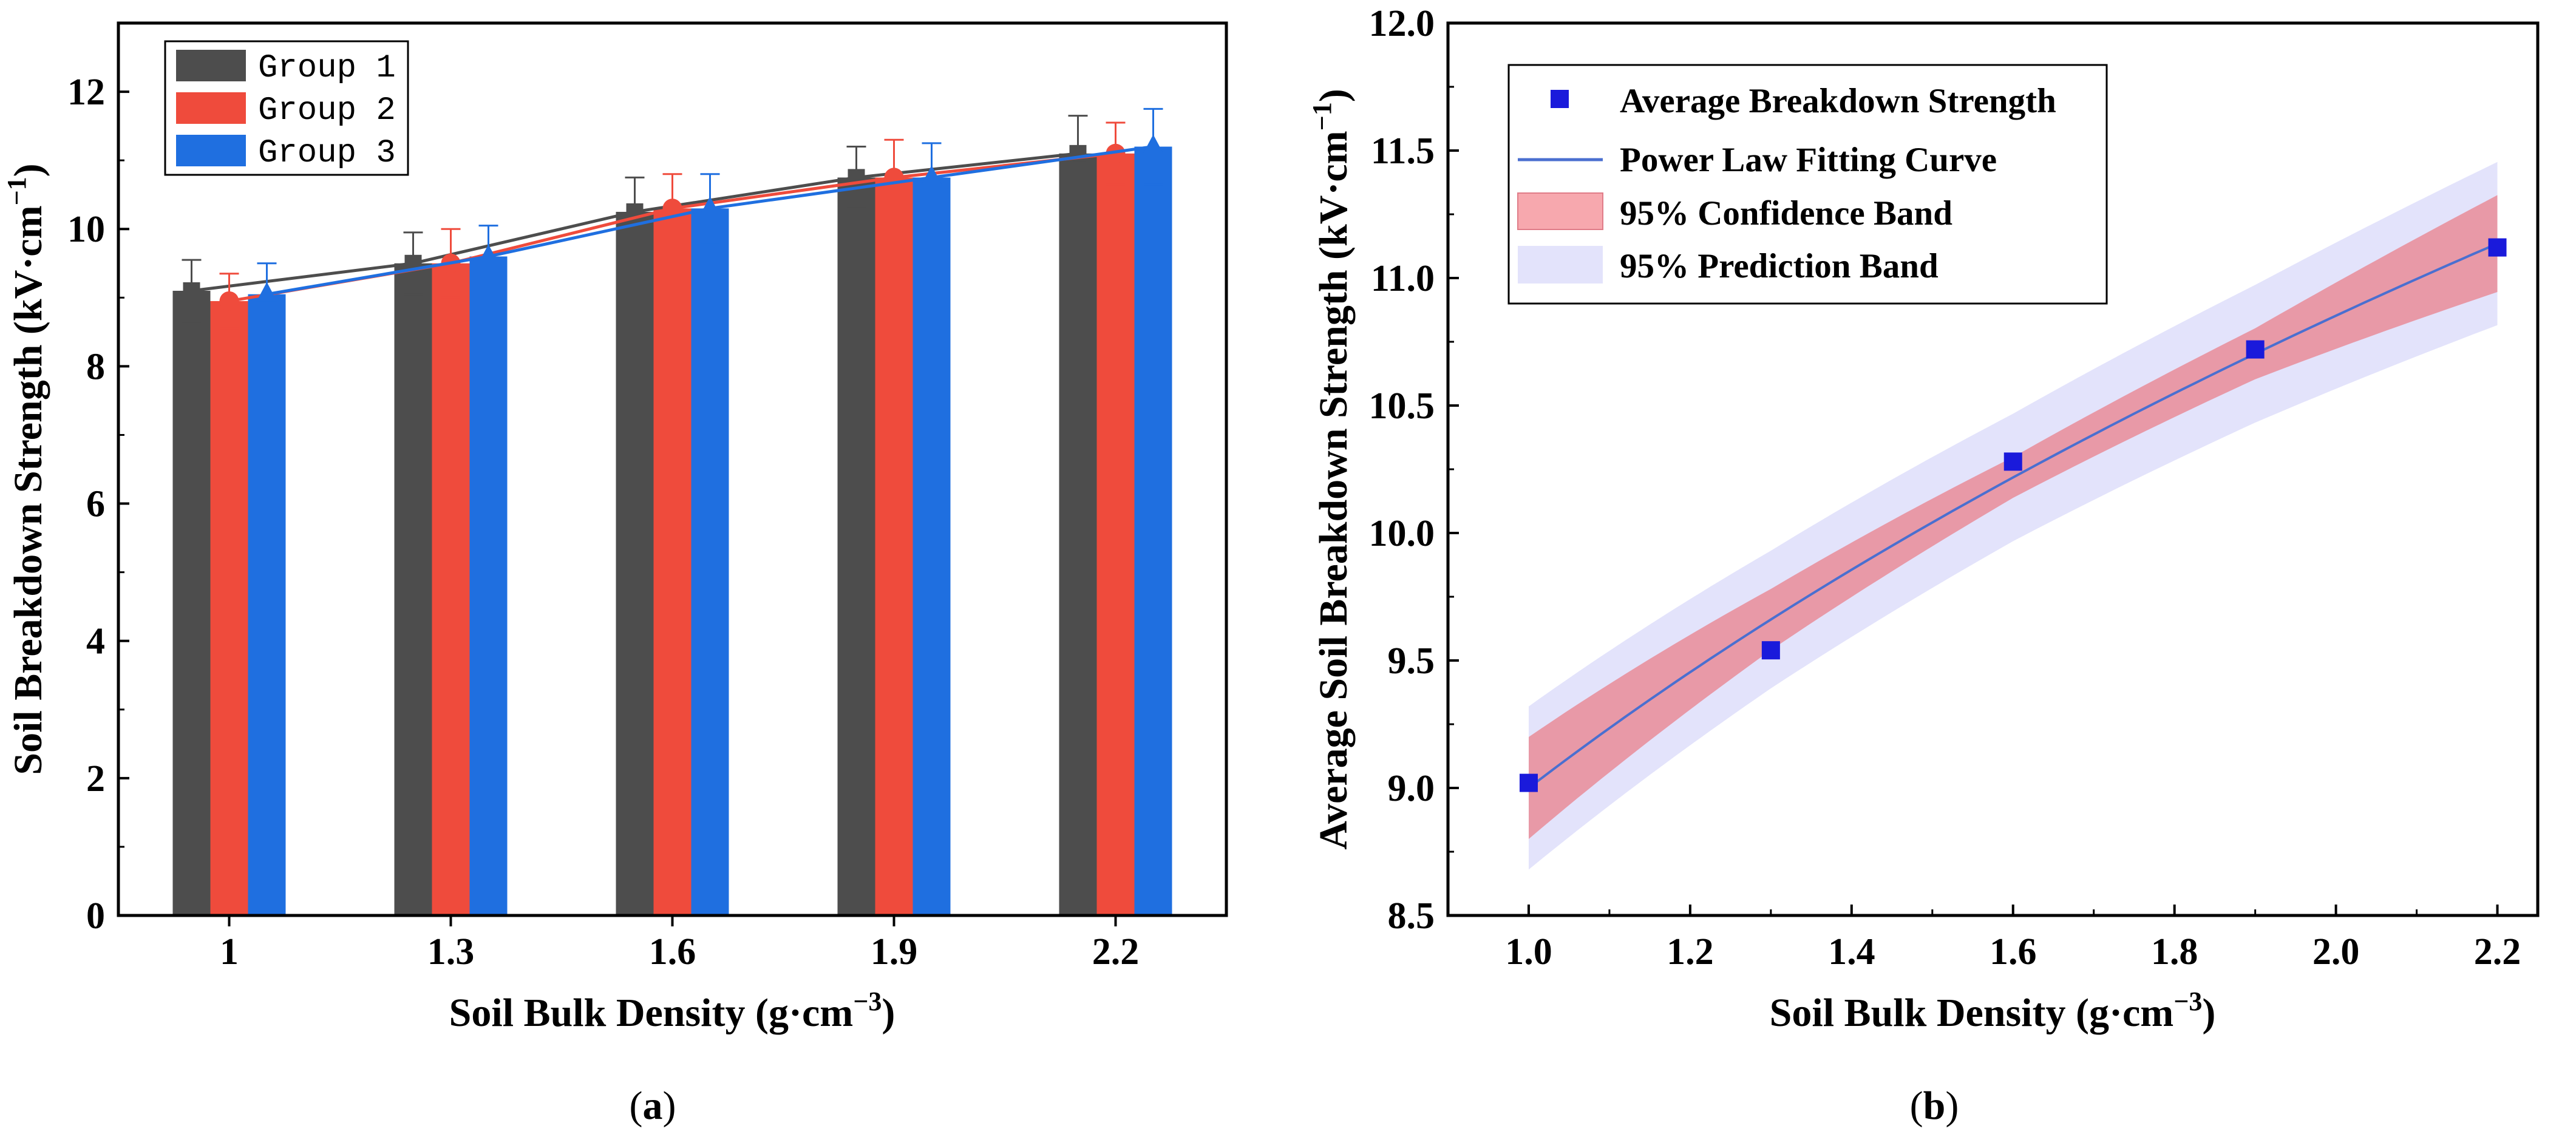  Describe the element at coordinates (1851, 952) in the screenshot. I see `panel-b-x-tick-label-1.4: 1.4` at that location.